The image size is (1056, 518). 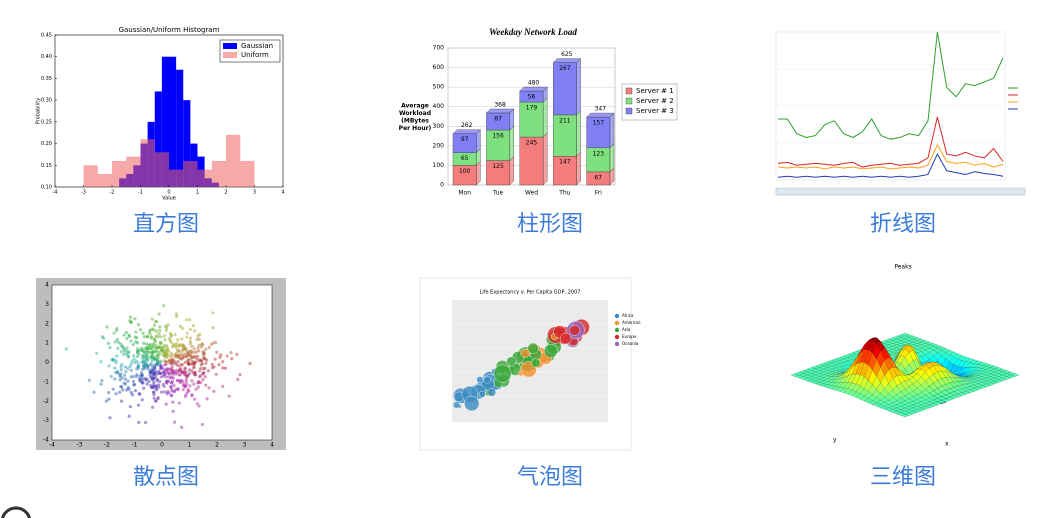 I want to click on range-slider, so click(x=900, y=191).